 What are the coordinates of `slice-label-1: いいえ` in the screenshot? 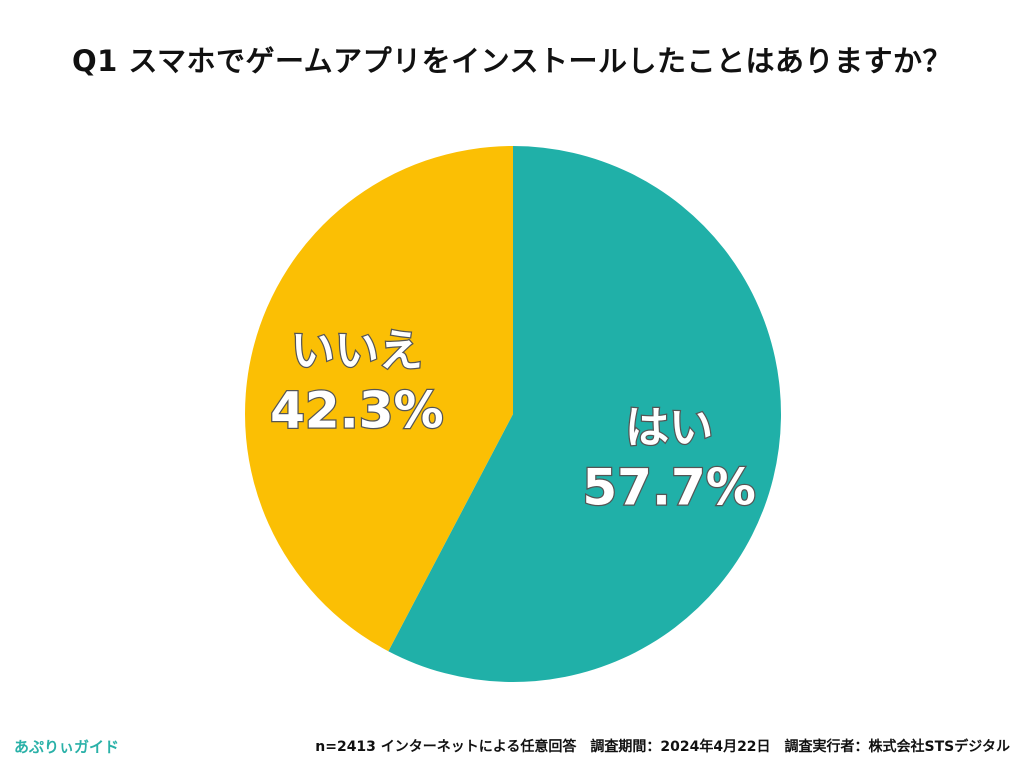 It's located at (357, 350).